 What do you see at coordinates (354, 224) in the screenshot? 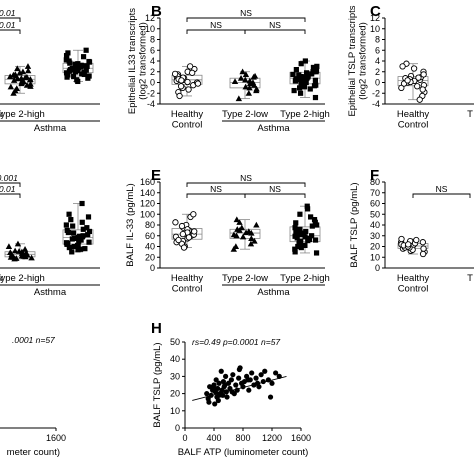
I see `y-axis-label: BALF TSLP (pg/mL)` at bounding box center [354, 224].